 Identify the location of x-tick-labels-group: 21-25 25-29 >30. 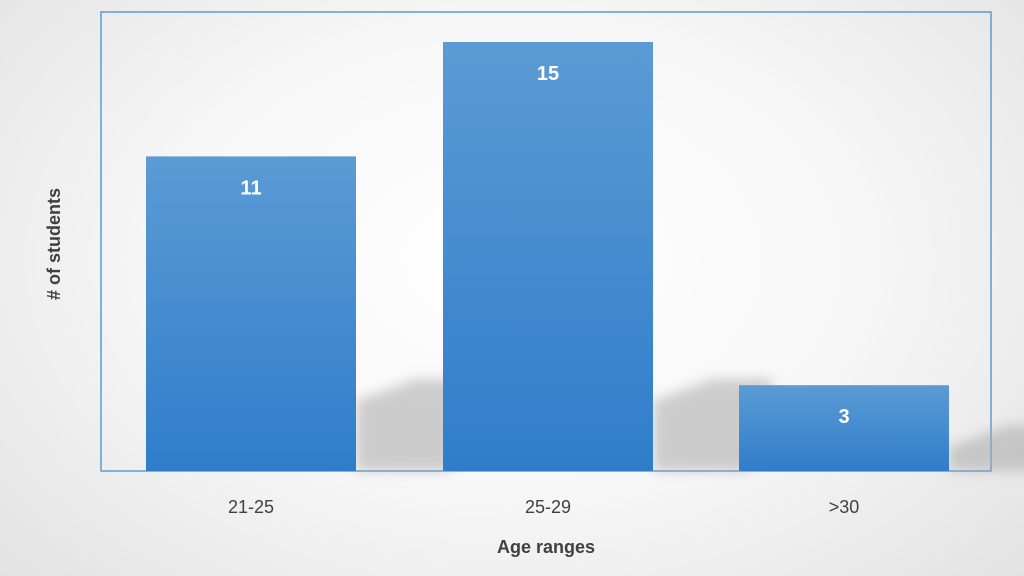
(543, 507).